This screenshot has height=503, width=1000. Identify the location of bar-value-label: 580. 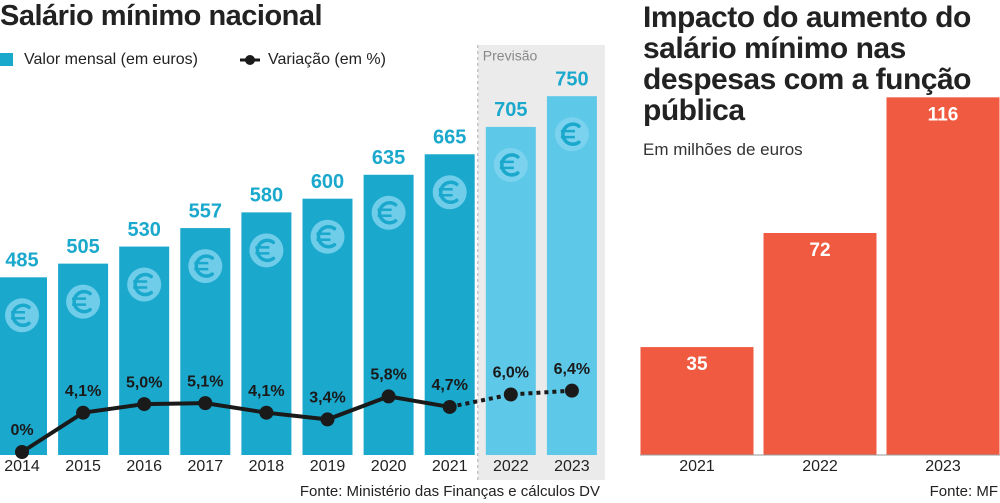
(266, 196).